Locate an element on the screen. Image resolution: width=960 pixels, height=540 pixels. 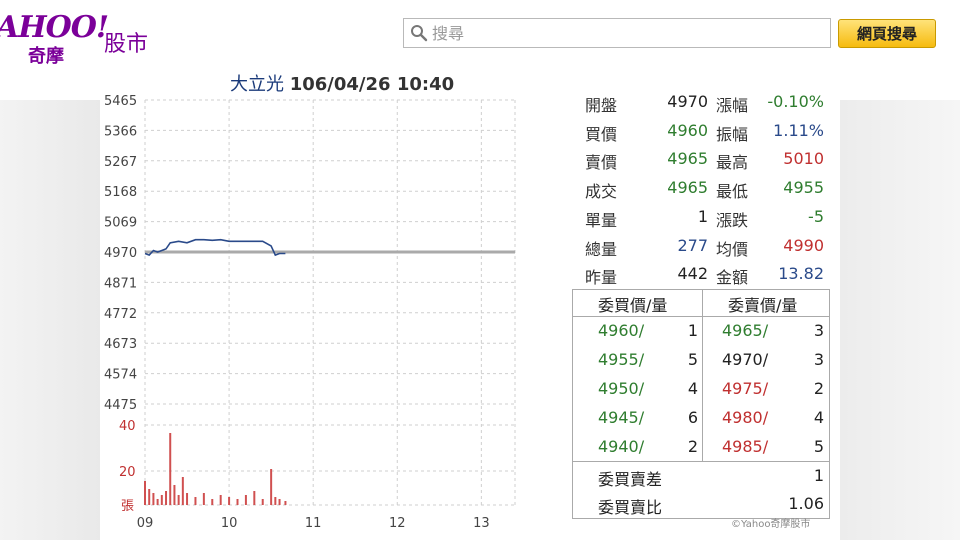
web-search-button: 網頁搜尋 is located at coordinates (887, 33).